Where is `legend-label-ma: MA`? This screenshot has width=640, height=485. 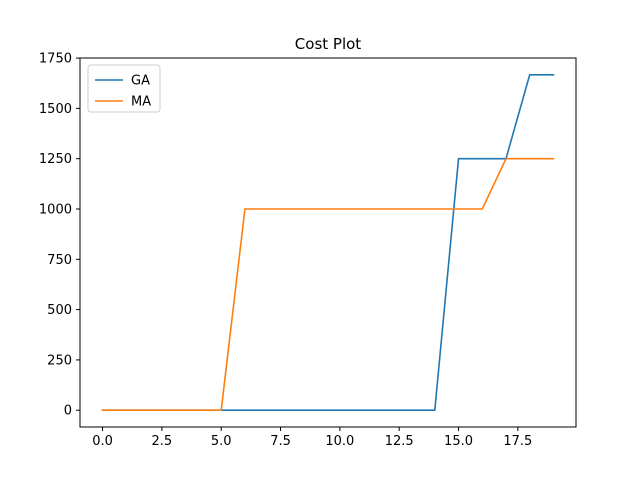 legend-label-ma: MA is located at coordinates (141, 102).